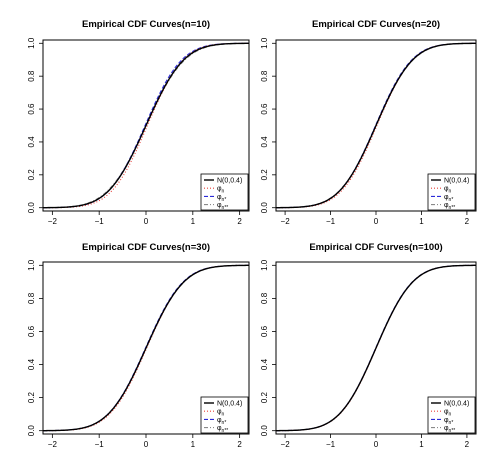  I want to click on chart-title: Empirical CDF Curves(n=30), so click(146, 247).